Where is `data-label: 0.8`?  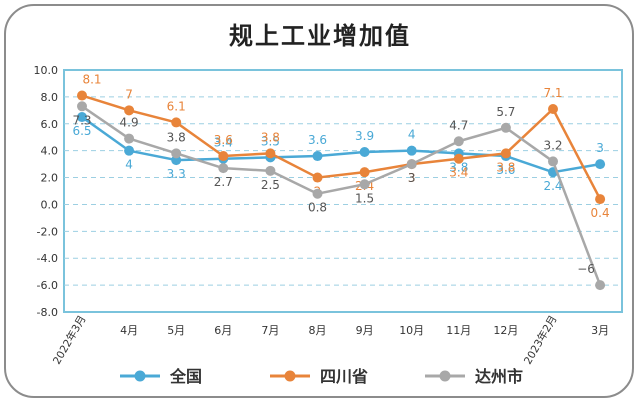
data-label: 0.8 is located at coordinates (317, 208).